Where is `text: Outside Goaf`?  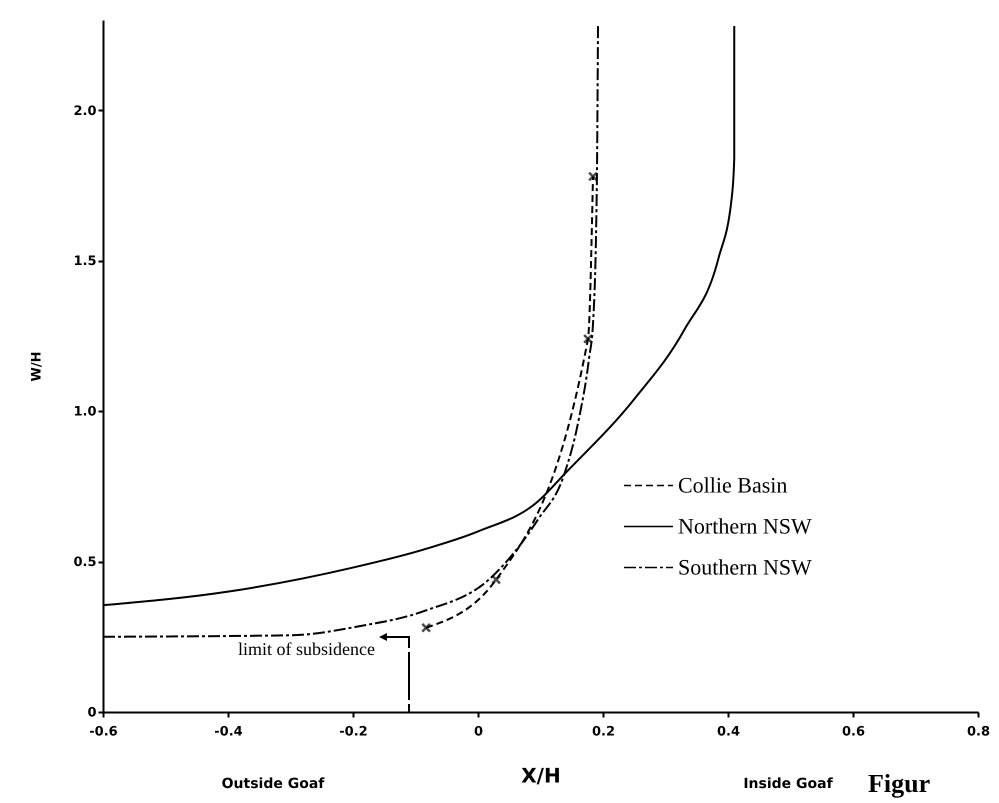 text: Outside Goaf is located at coordinates (274, 784).